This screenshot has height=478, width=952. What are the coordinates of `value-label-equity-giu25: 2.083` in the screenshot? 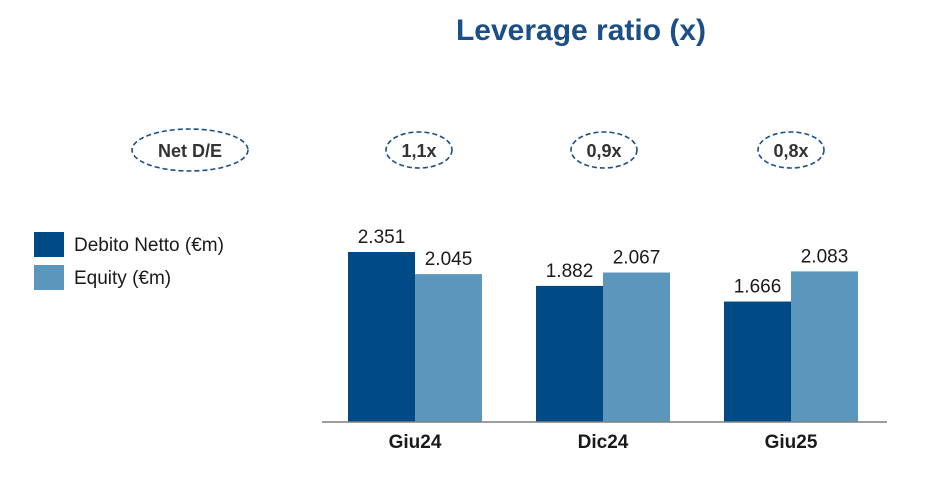 It's located at (825, 256).